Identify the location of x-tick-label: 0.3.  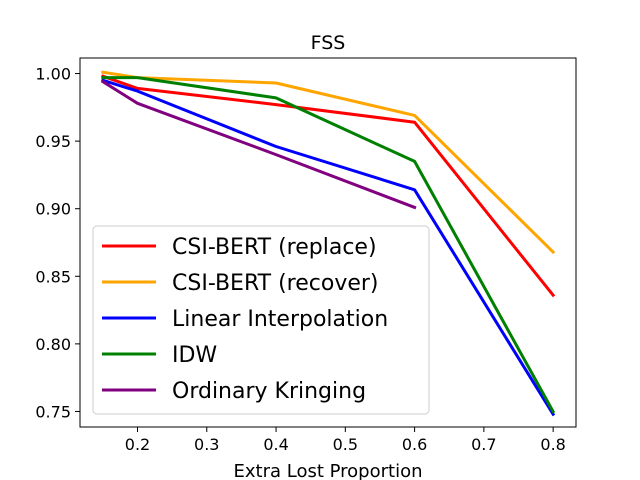
(206, 444).